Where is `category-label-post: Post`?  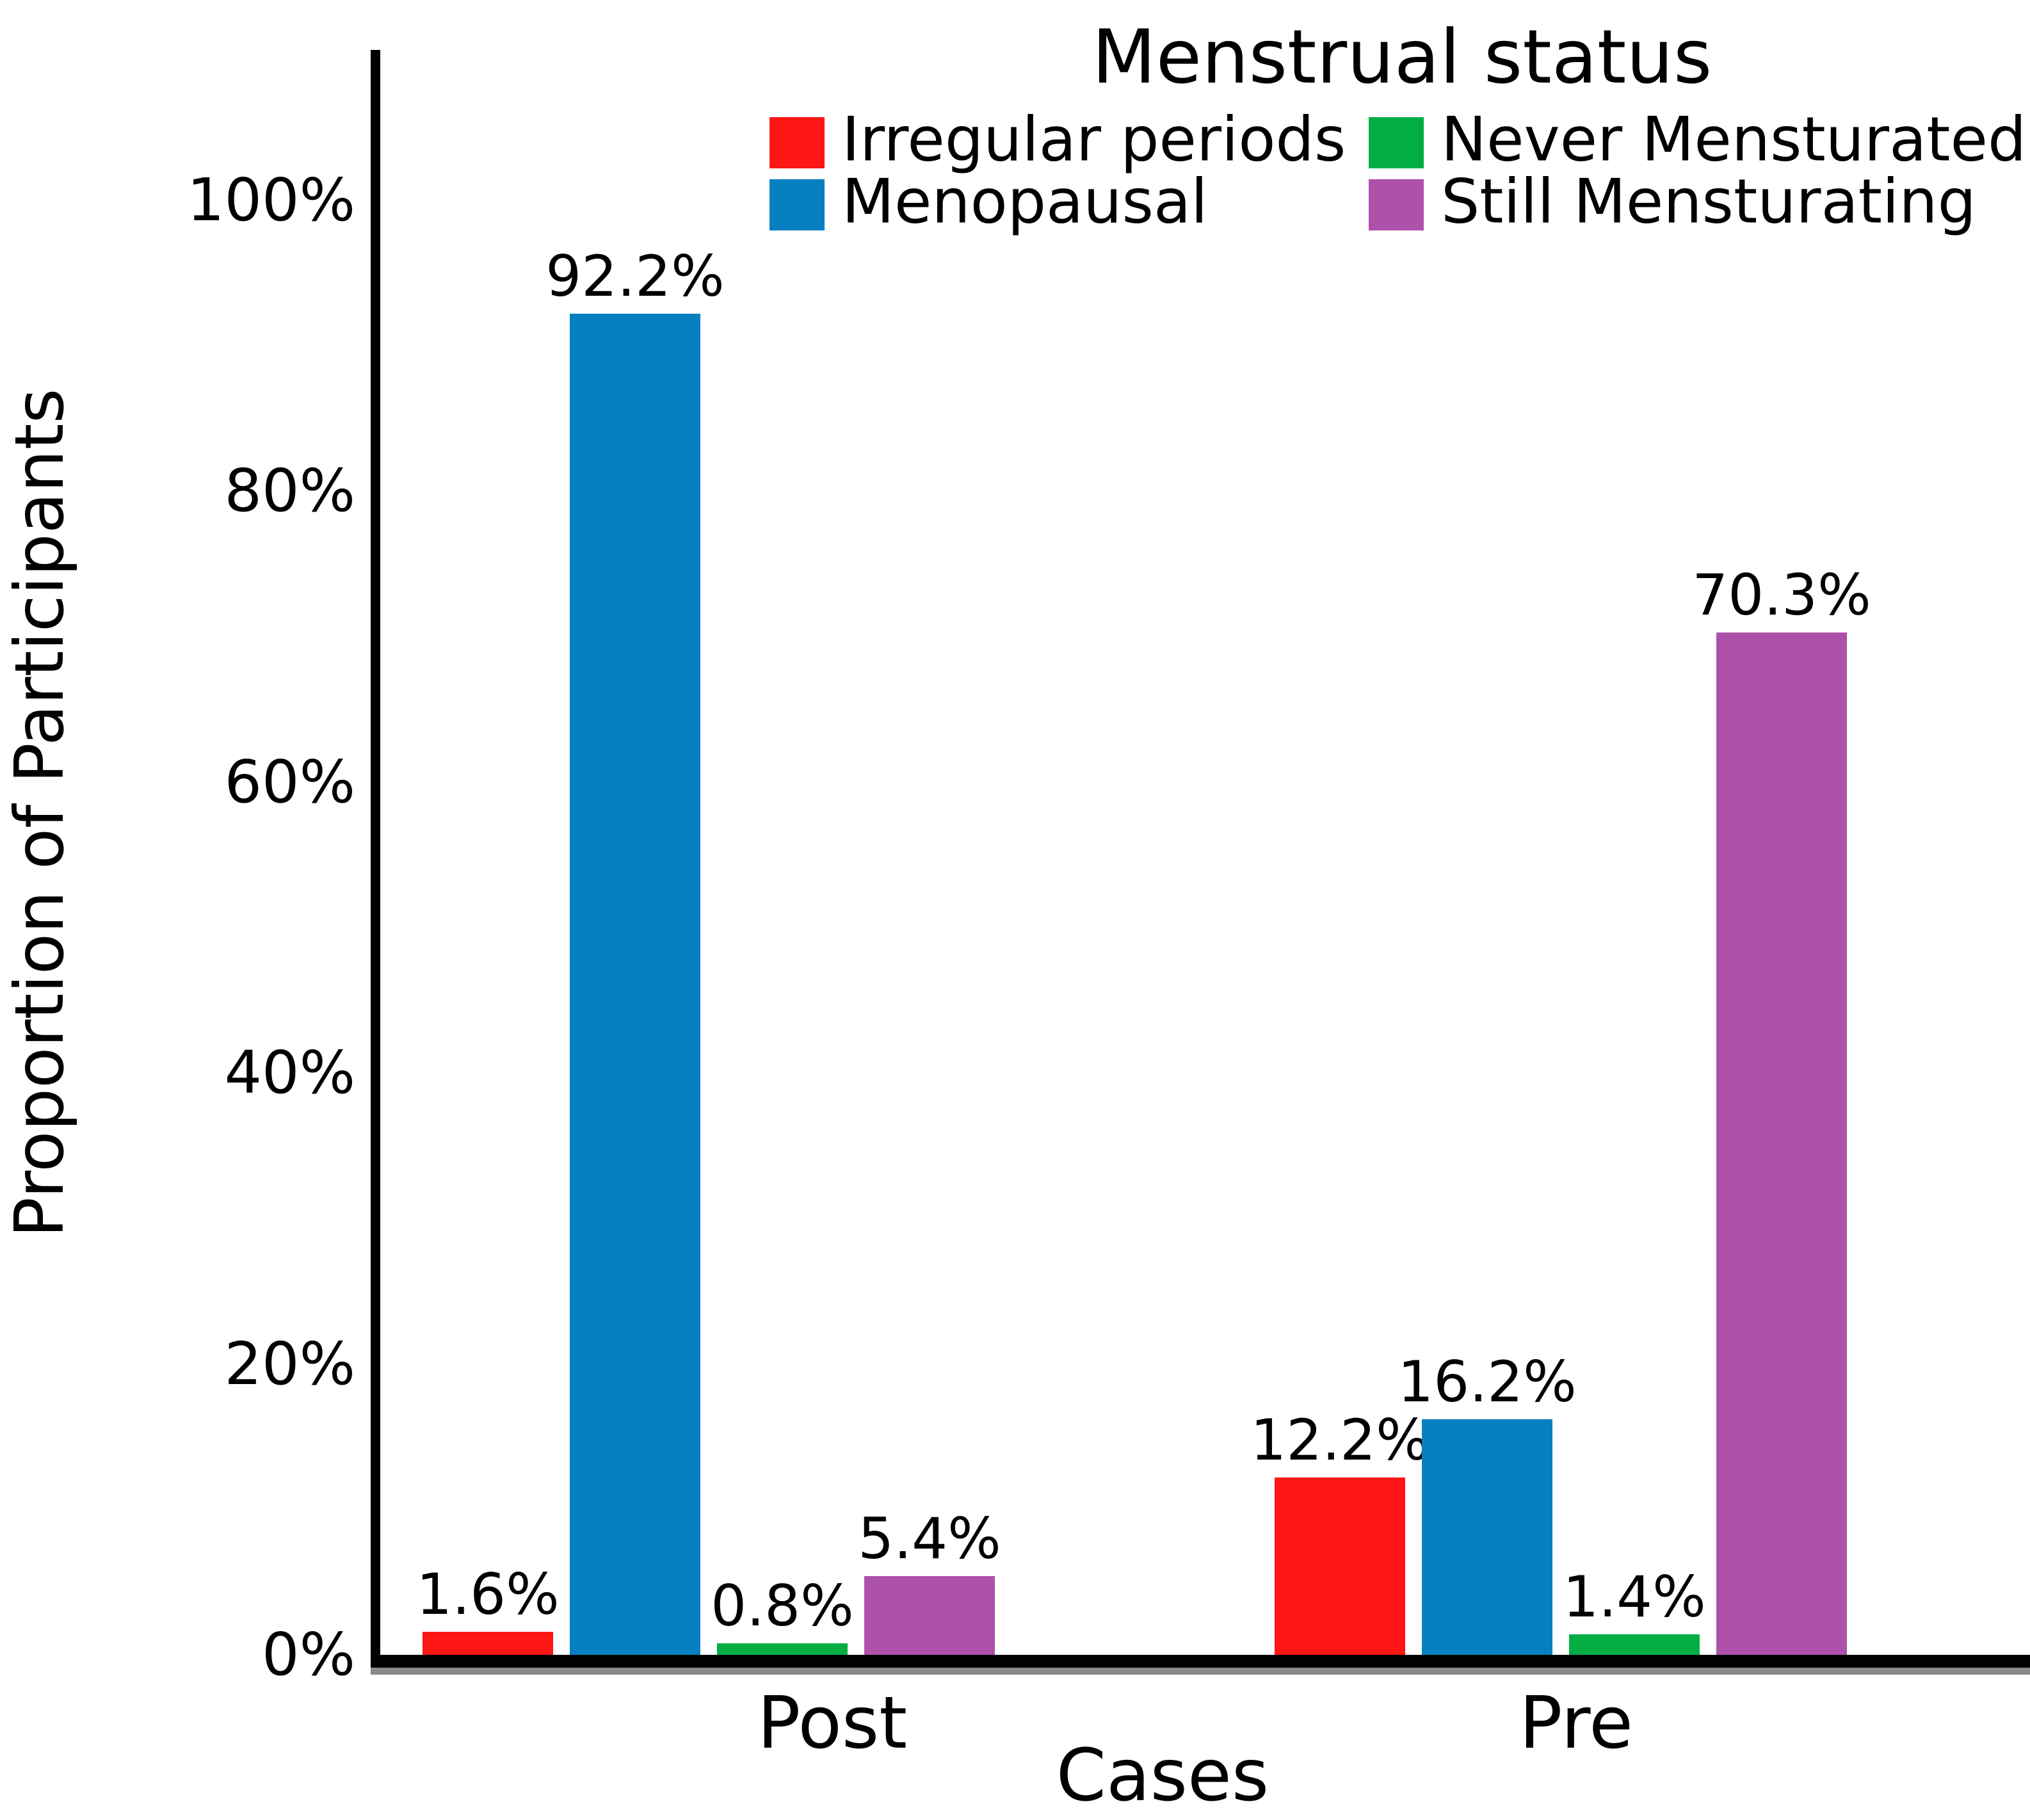 category-label-post: Post is located at coordinates (832, 1723).